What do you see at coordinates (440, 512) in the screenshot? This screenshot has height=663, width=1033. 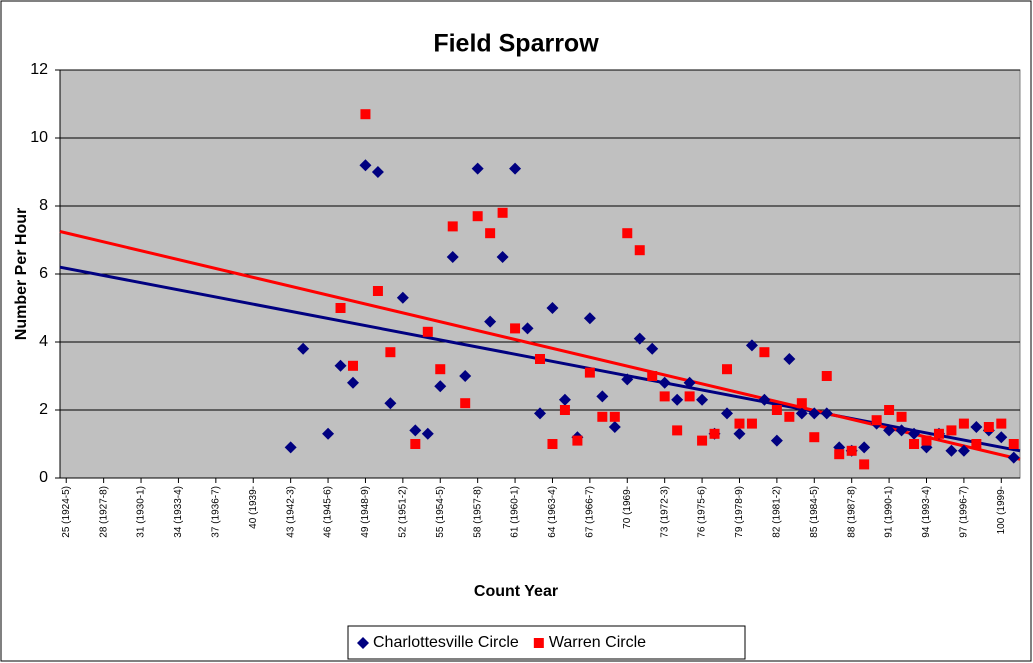 I see `x-tick-label: 55 (1954-5)` at bounding box center [440, 512].